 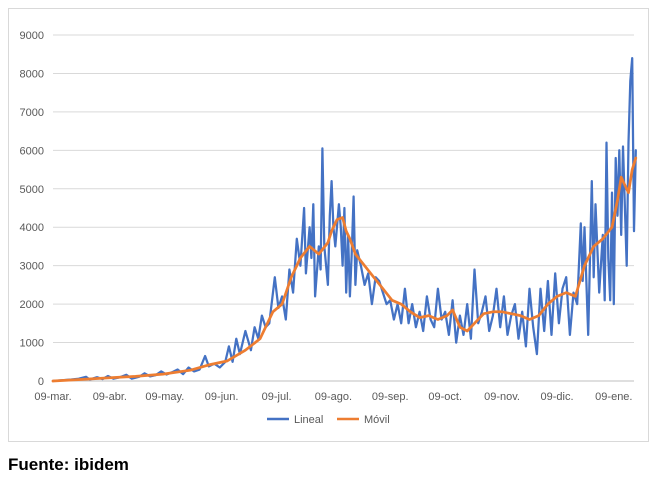 I want to click on x-tick-label: 09-sep., so click(x=390, y=397).